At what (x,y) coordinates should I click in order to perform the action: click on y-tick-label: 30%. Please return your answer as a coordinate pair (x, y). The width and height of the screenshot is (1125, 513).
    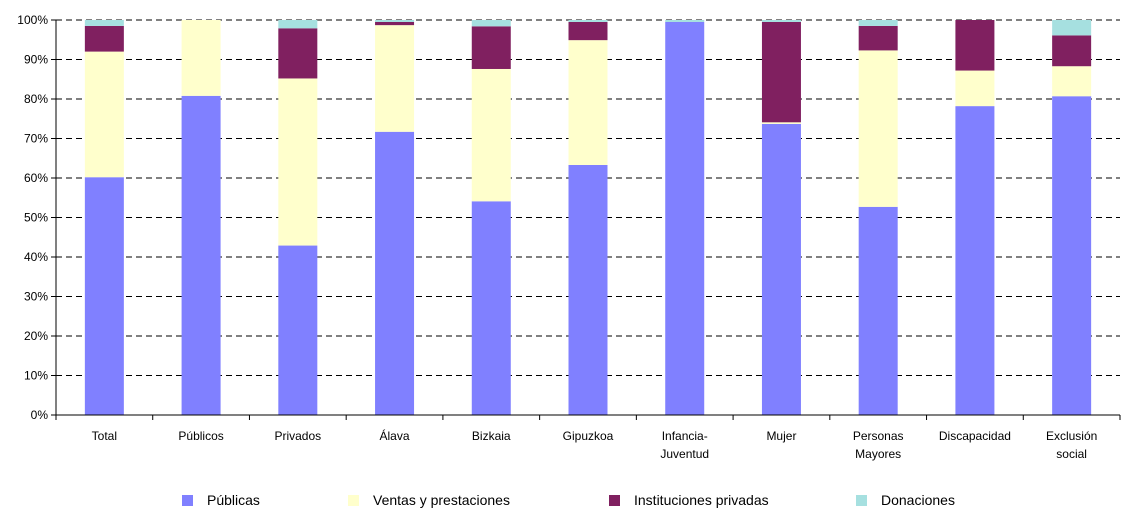
    Looking at the image, I should click on (36, 297).